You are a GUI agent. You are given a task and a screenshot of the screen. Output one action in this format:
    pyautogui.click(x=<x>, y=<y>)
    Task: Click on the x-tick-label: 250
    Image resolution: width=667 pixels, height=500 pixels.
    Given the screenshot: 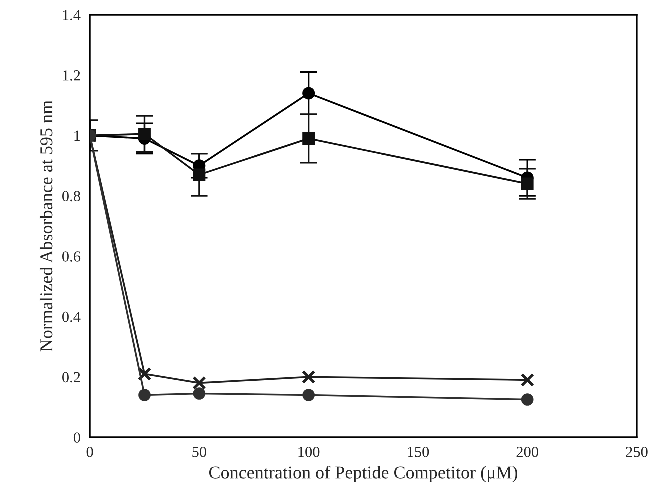 What is the action you would take?
    pyautogui.click(x=637, y=452)
    